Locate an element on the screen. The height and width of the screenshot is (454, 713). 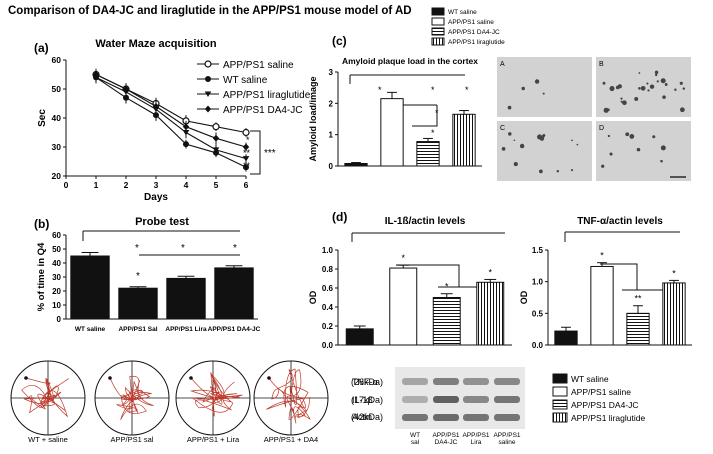
maze-star-1: * is located at coordinates (248, 140).